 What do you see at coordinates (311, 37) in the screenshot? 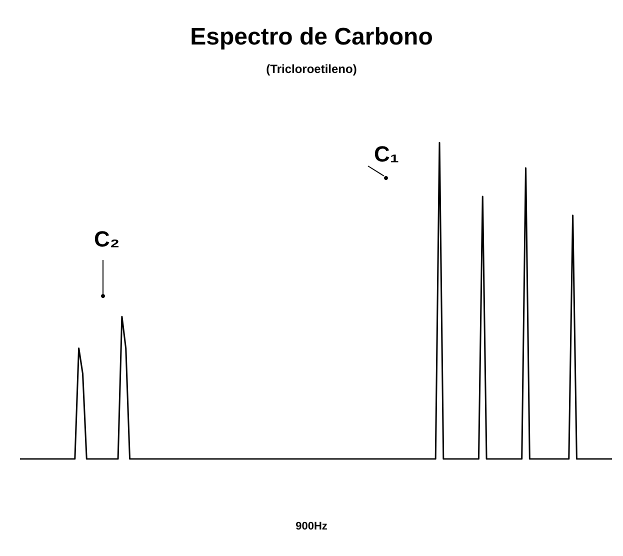
I see `chart-title: Espectro de Carbono` at bounding box center [311, 37].